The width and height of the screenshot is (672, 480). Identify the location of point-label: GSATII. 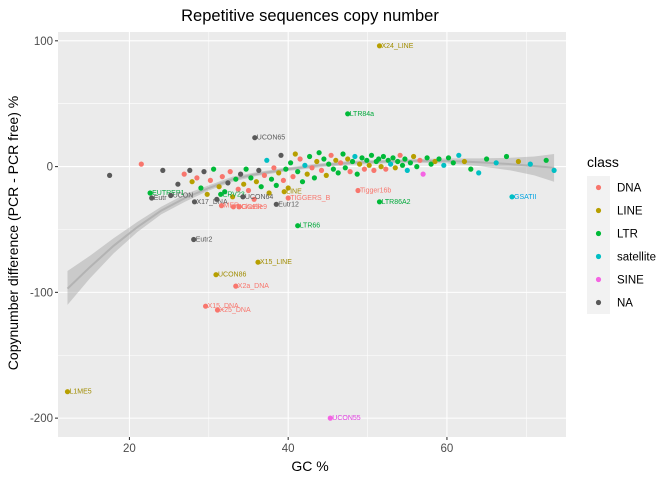
(525, 197).